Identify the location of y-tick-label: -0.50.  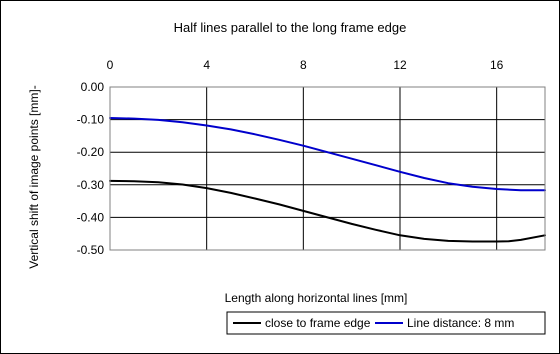
(91, 250).